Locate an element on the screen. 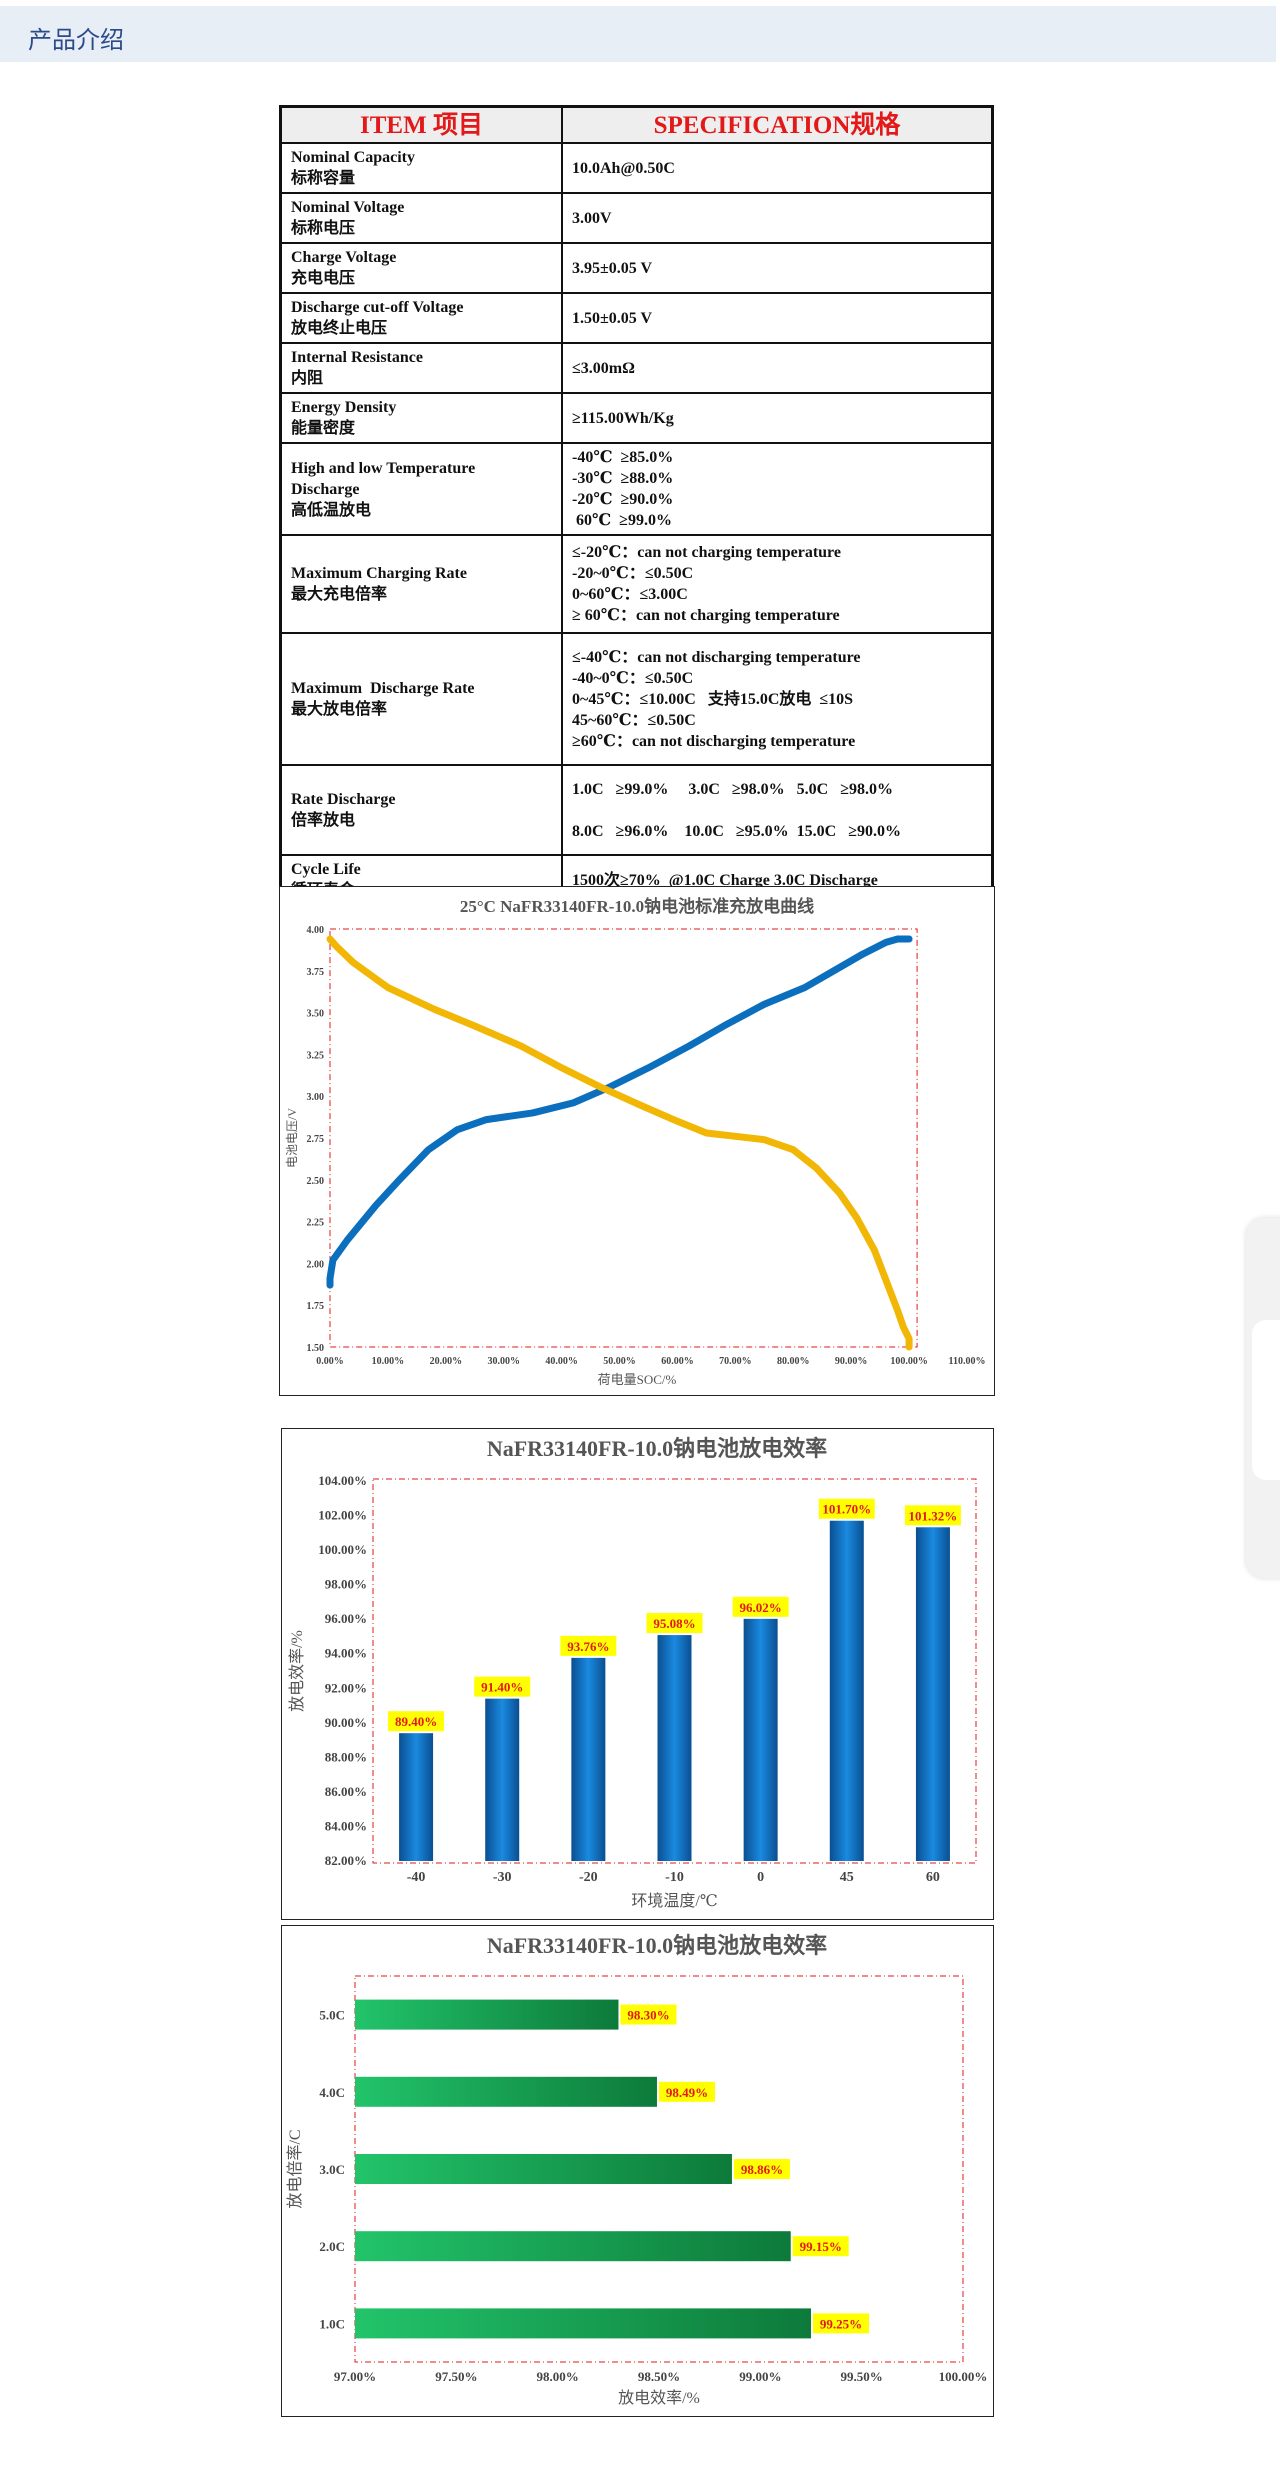 The height and width of the screenshot is (2482, 1280). x-tick-label: 99.00% is located at coordinates (760, 2376).